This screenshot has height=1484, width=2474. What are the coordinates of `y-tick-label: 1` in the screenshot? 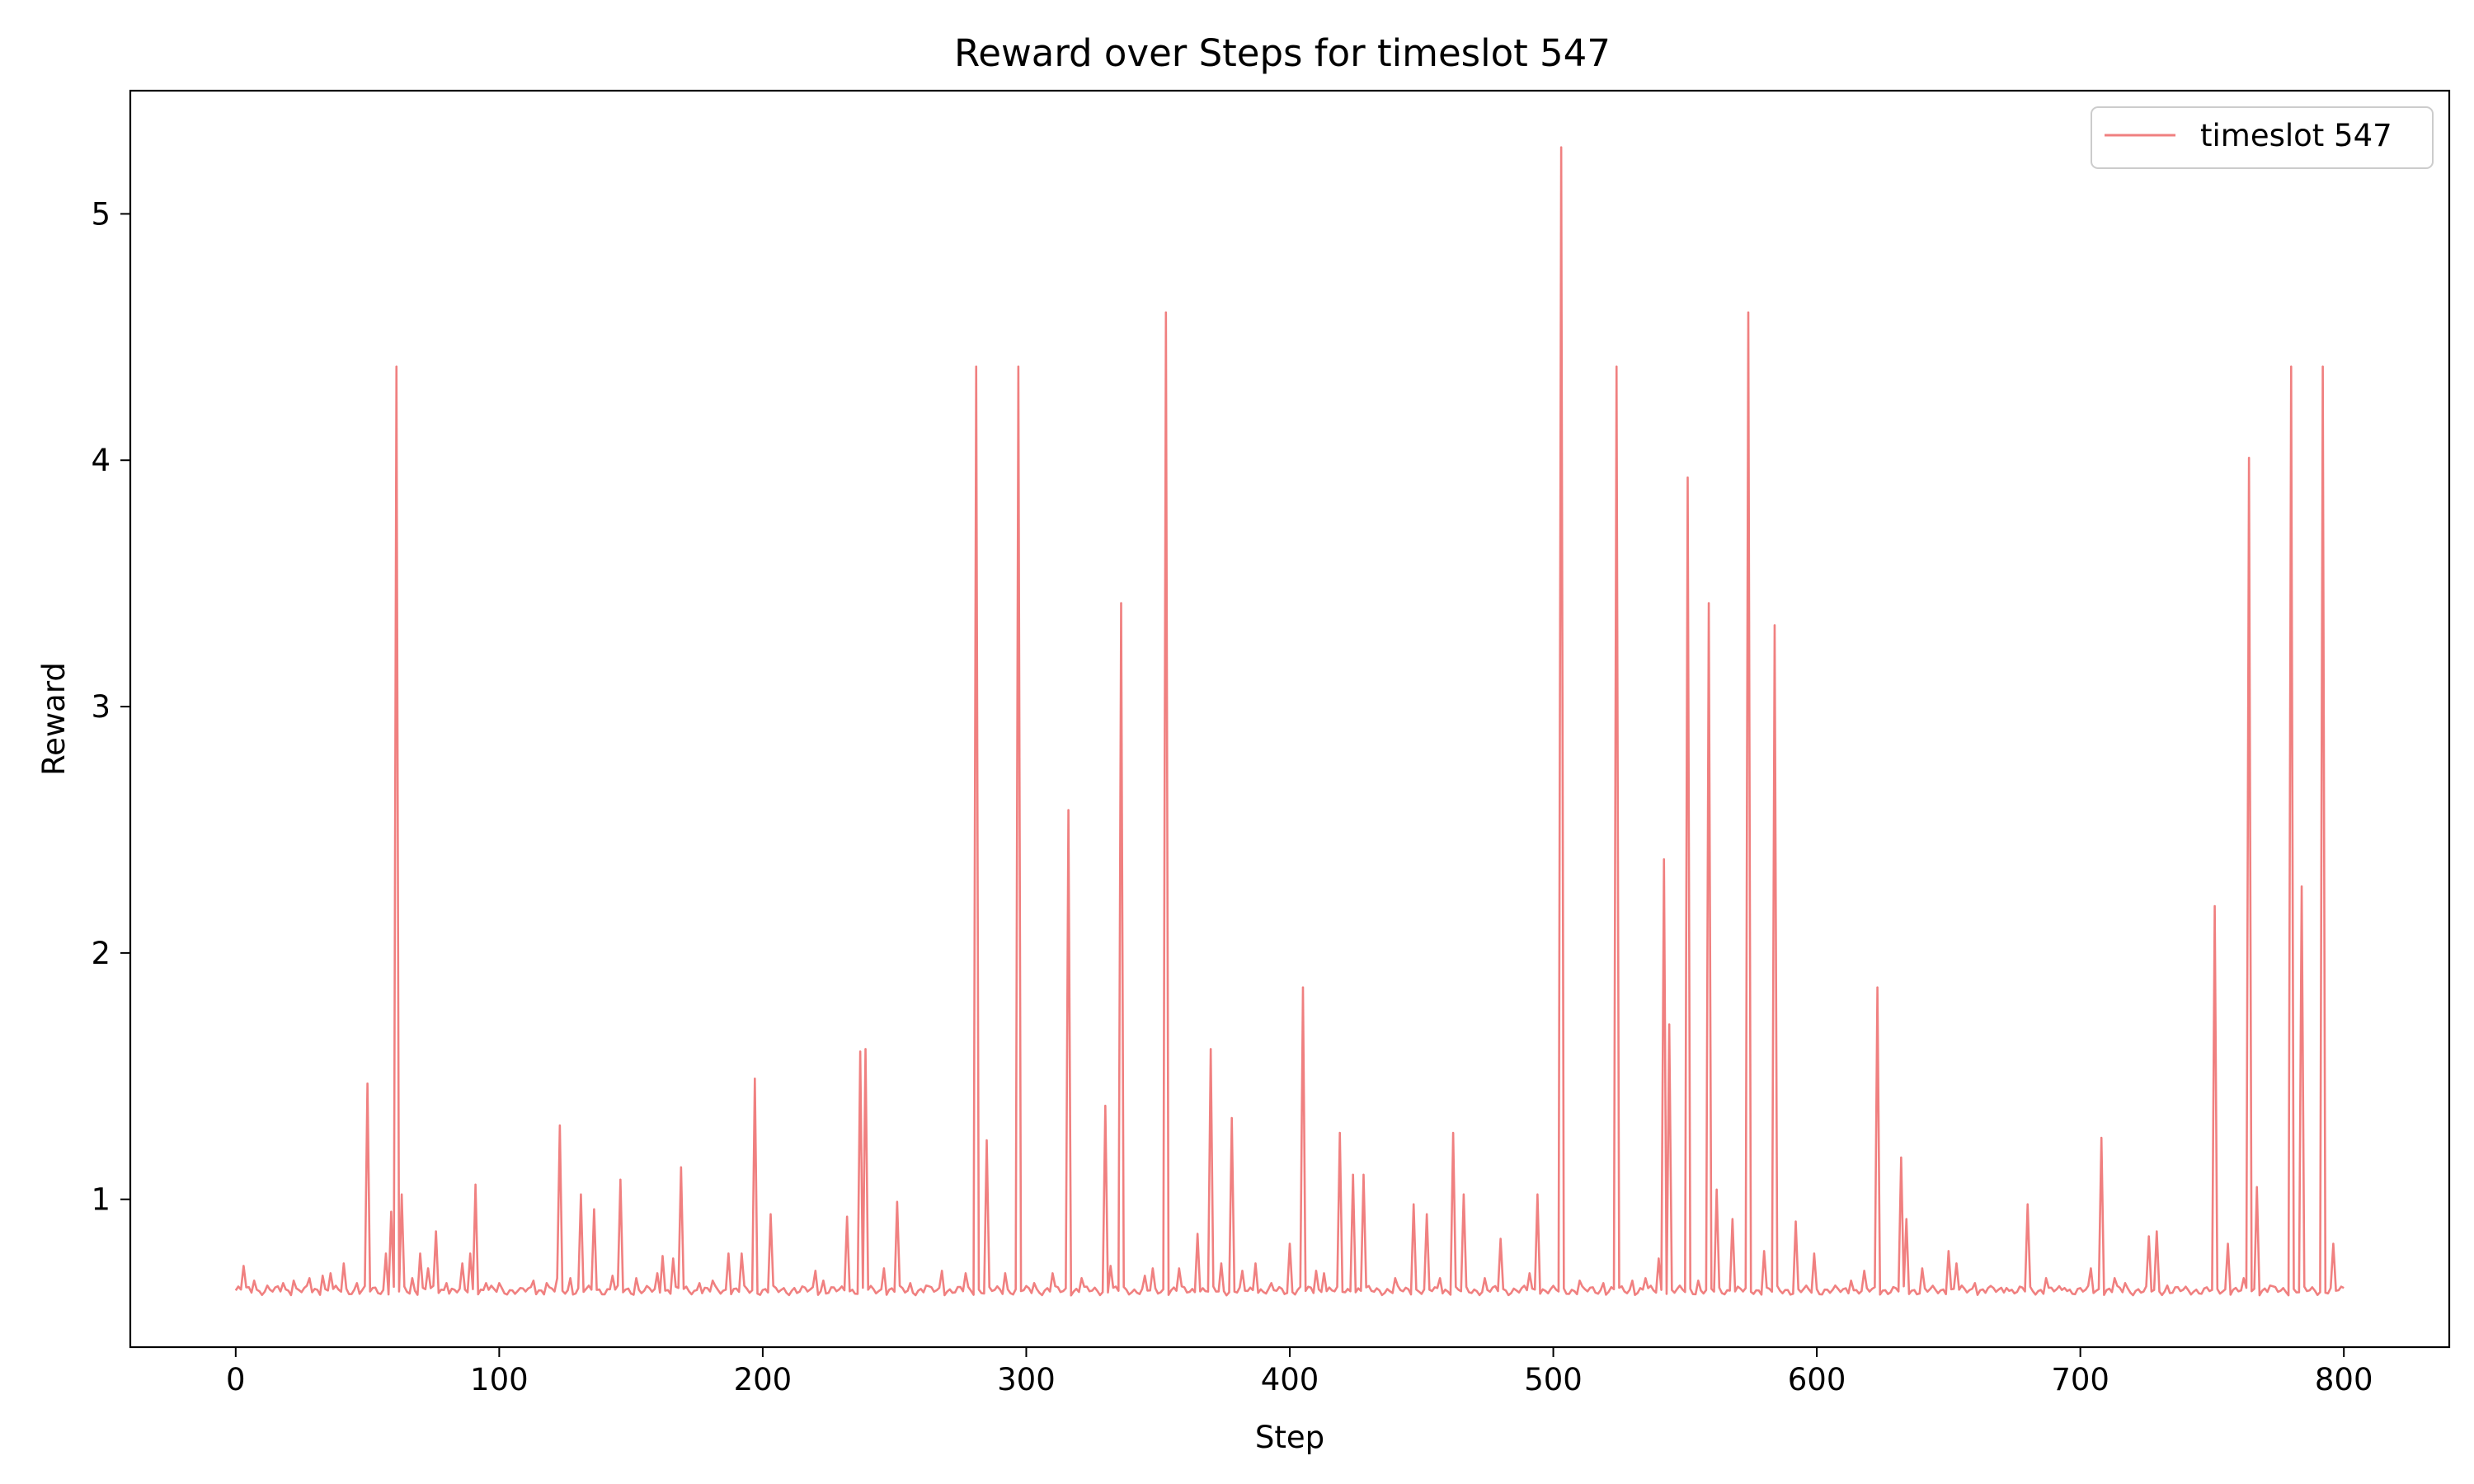 It's located at (101, 1200).